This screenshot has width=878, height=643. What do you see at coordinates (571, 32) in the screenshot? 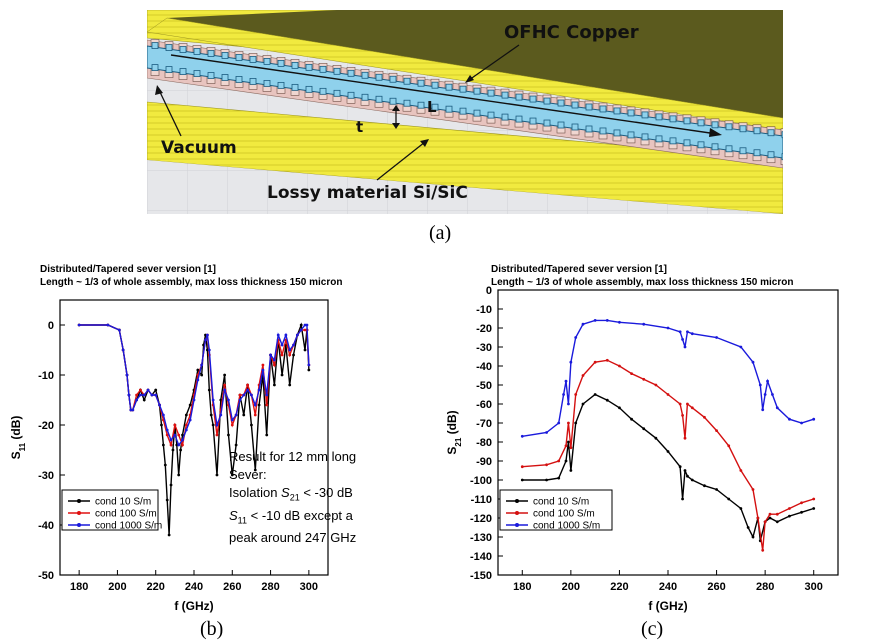
I see `copper-label: OFHC Copper` at bounding box center [571, 32].